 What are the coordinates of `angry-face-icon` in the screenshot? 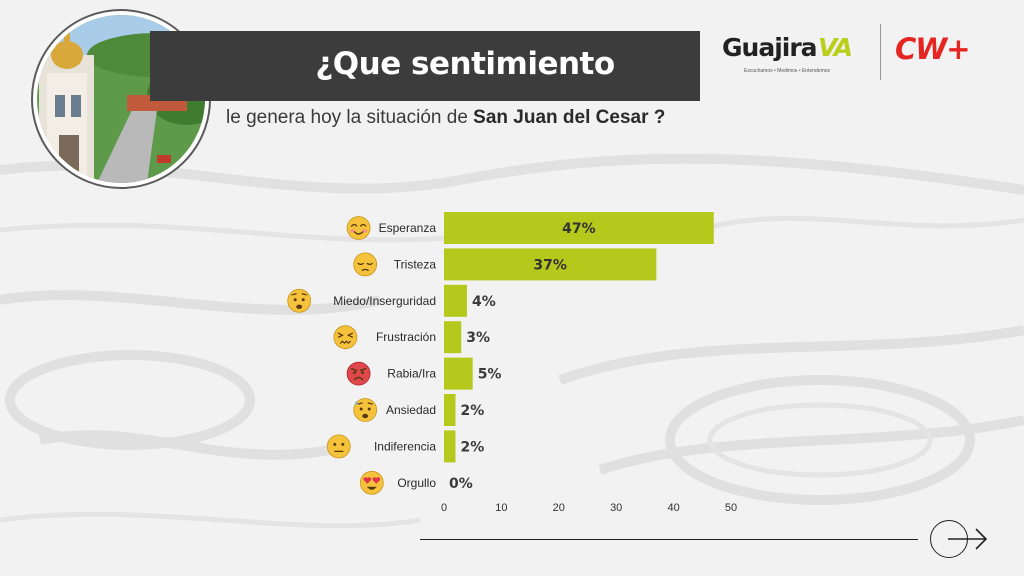 It's located at (358, 373).